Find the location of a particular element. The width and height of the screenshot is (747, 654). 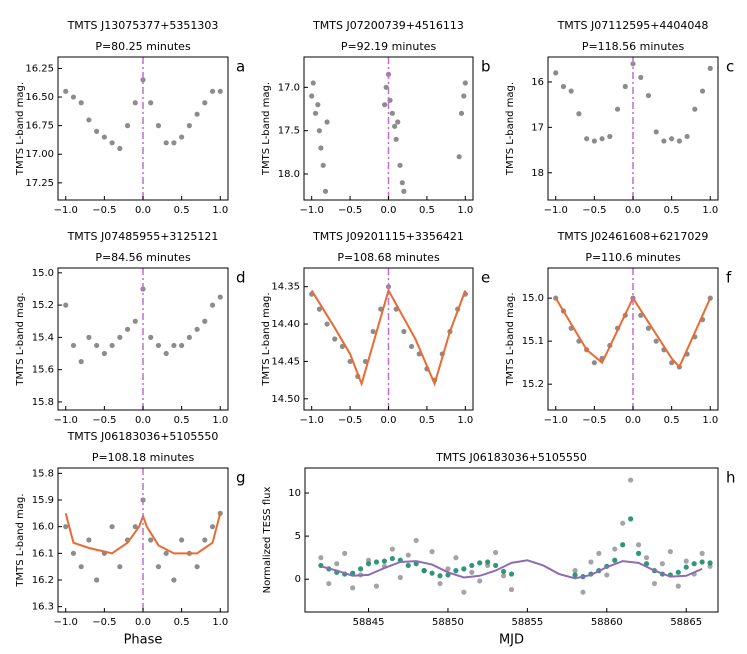

y-tick-label: 15.9 is located at coordinates (43, 500).